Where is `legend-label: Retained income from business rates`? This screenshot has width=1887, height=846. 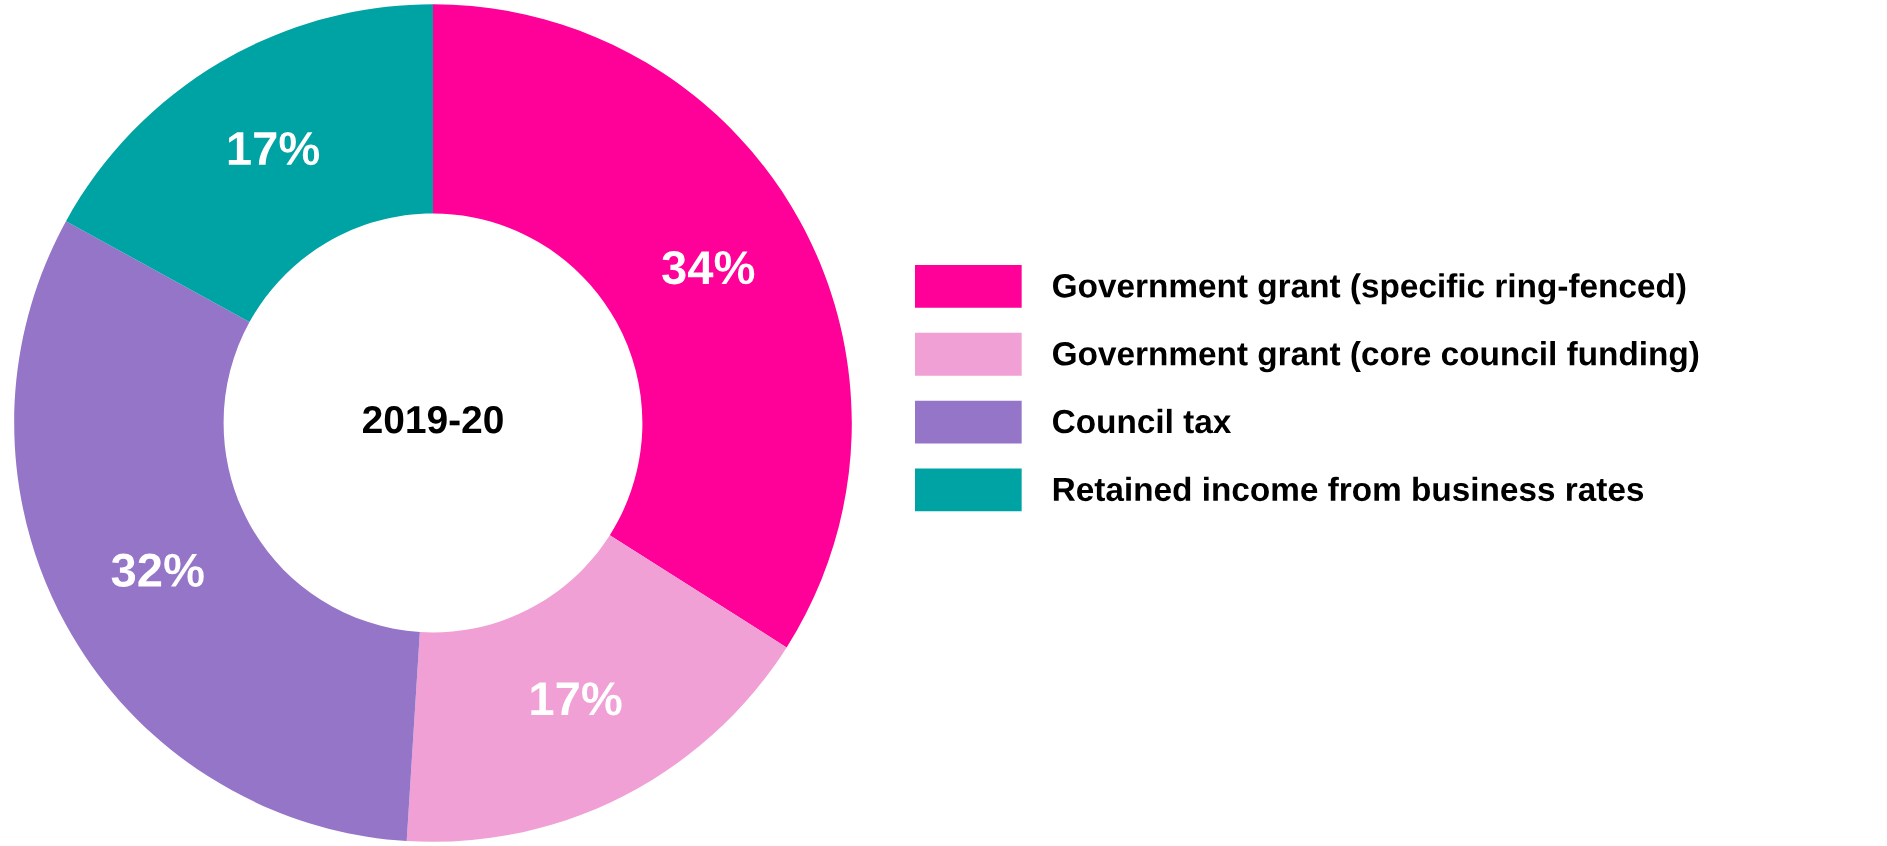 legend-label: Retained income from business rates is located at coordinates (1348, 489).